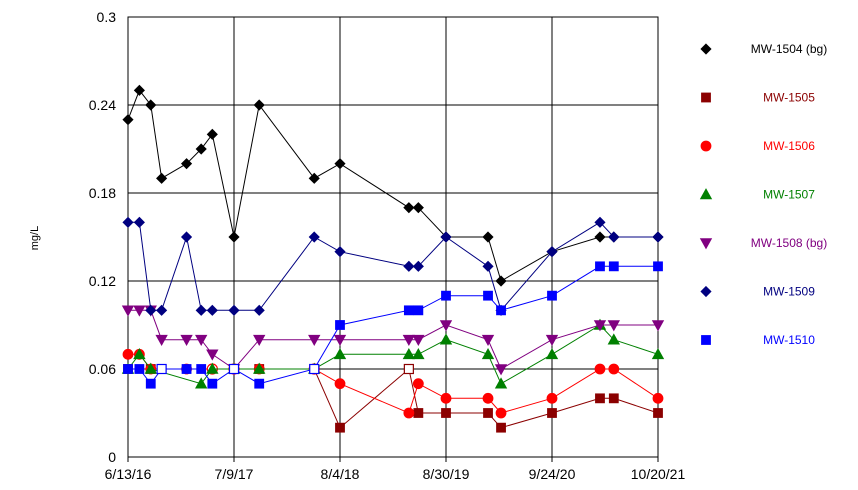  Describe the element at coordinates (102, 193) in the screenshot. I see `y-tick-label: 0.18` at that location.